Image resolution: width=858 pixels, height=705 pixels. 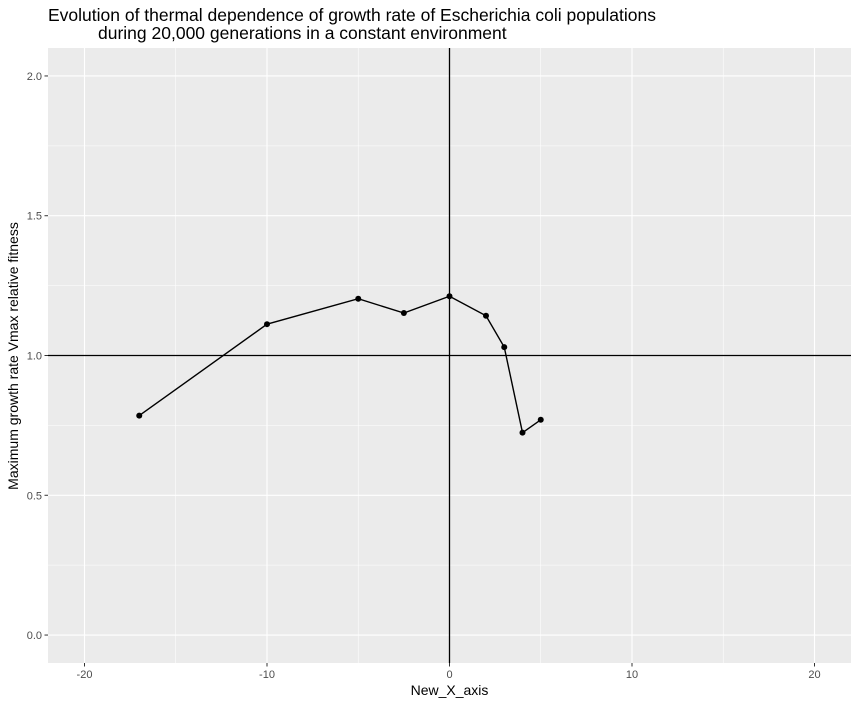 What do you see at coordinates (632, 675) in the screenshot?
I see `x-tick-label: 10` at bounding box center [632, 675].